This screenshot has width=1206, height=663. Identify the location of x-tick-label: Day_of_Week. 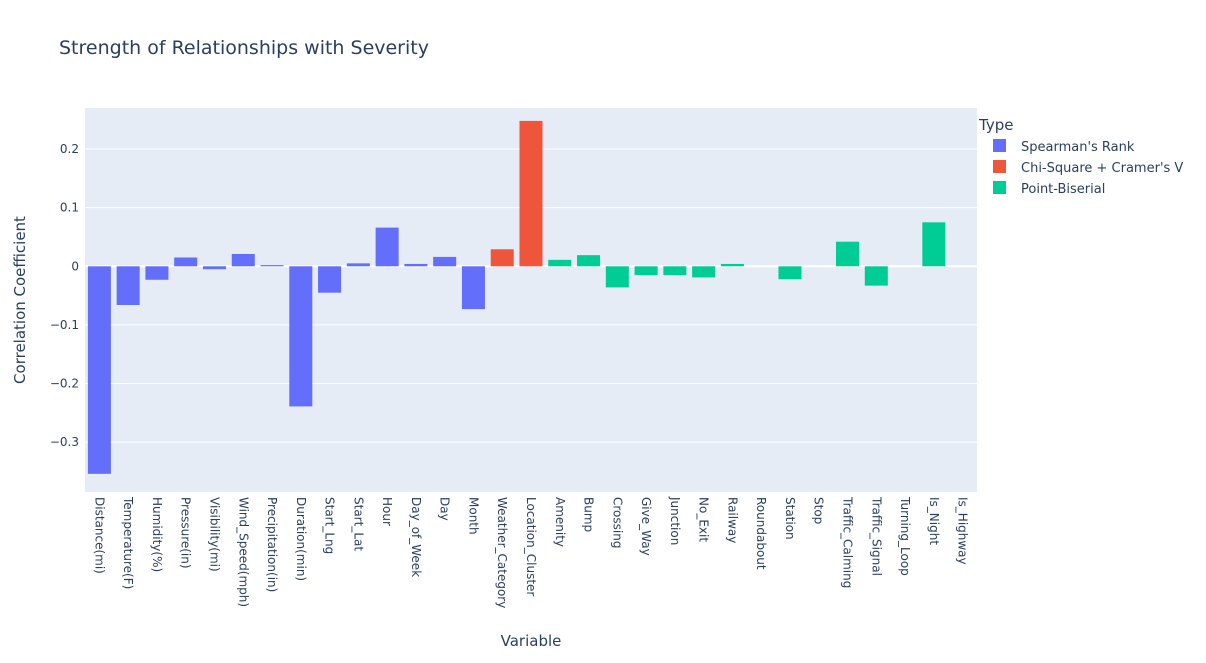
(416, 537).